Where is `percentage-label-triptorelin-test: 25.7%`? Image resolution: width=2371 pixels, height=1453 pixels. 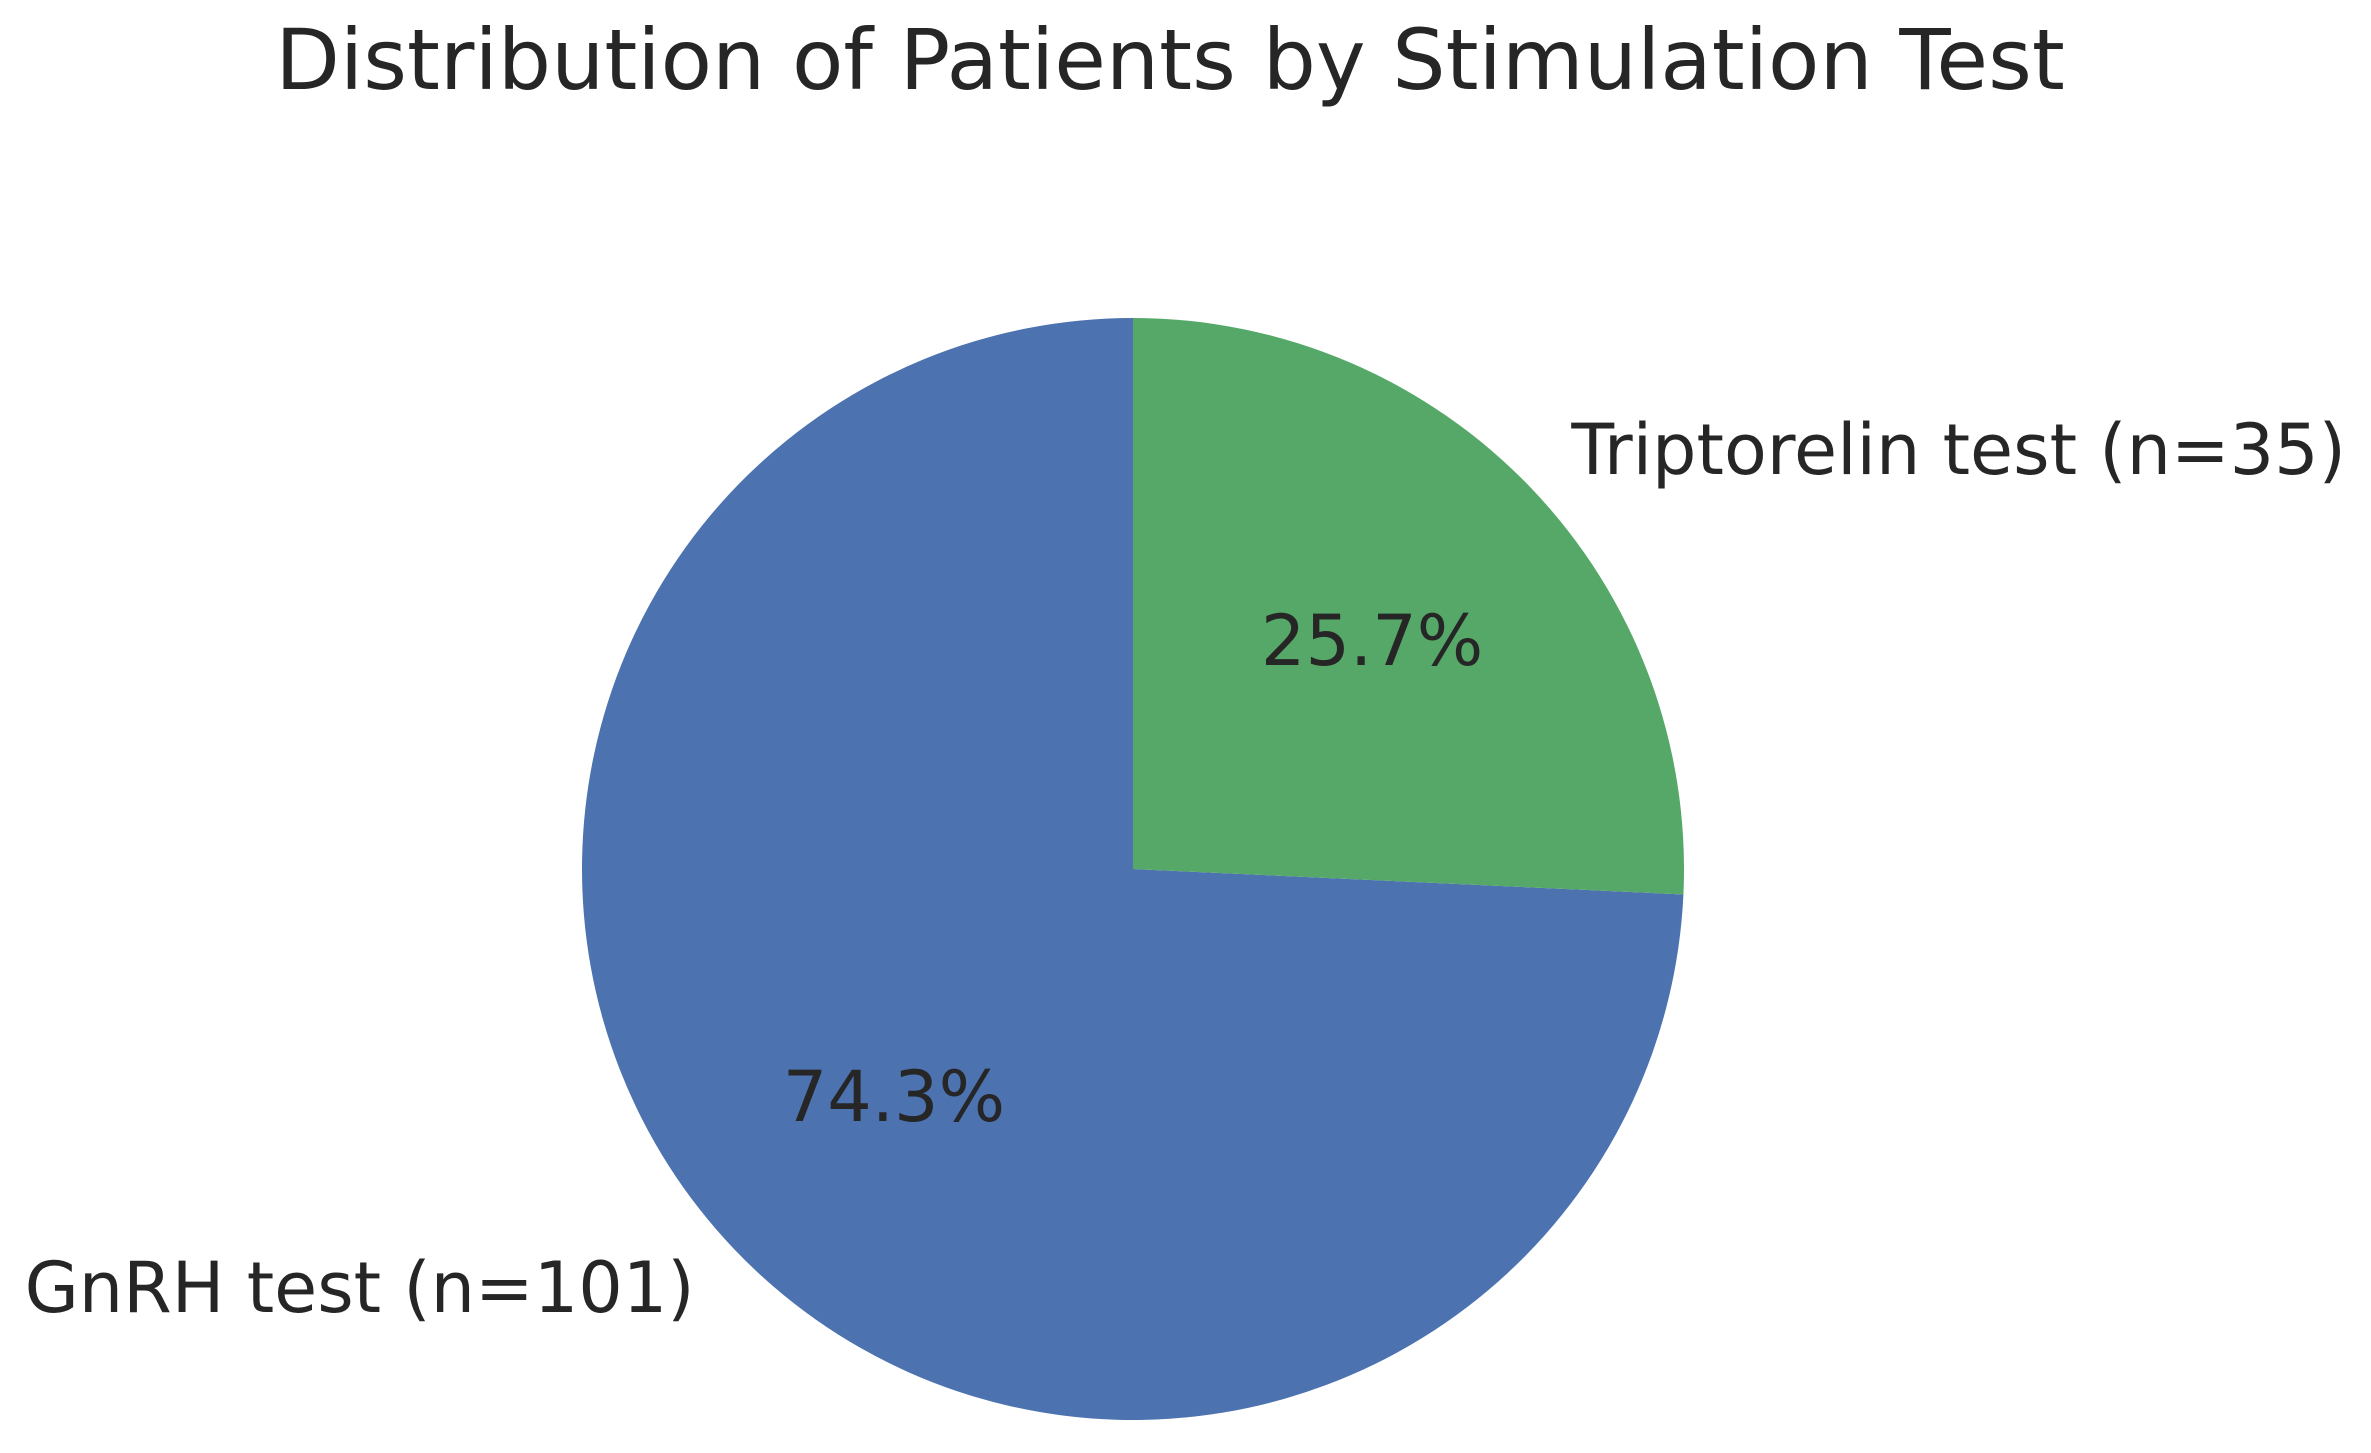 percentage-label-triptorelin-test: 25.7% is located at coordinates (1372, 640).